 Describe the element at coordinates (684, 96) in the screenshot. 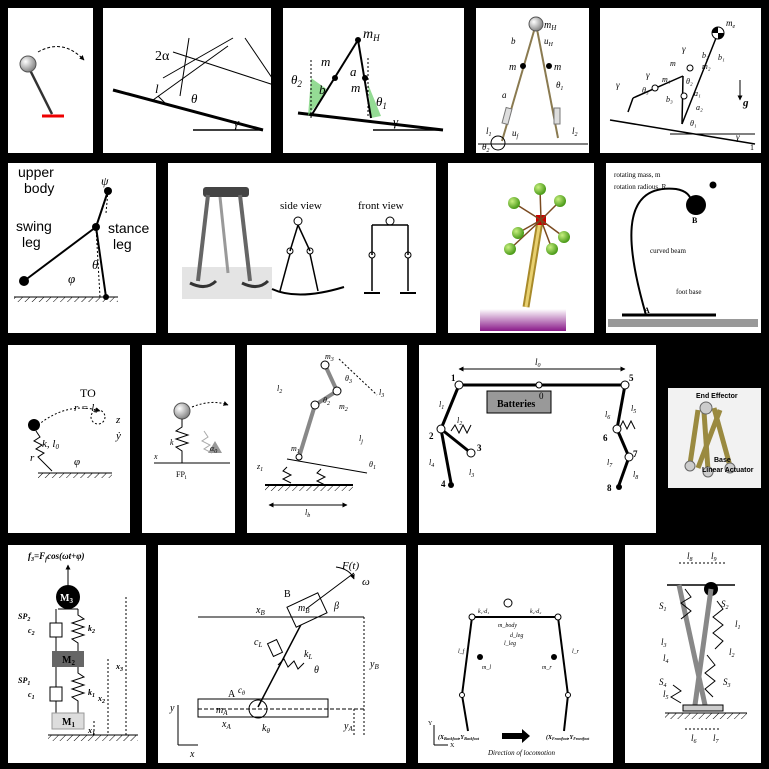

I see `mass-m` at that location.